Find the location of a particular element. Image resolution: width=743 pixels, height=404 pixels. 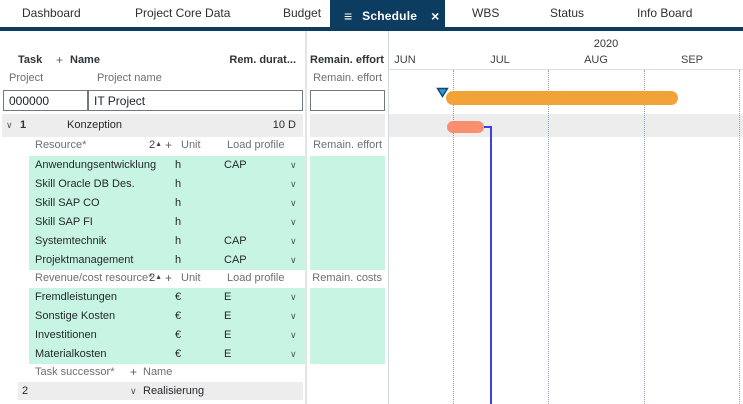

resource-row: Skill SAP FI h ∨ is located at coordinates (167, 222).